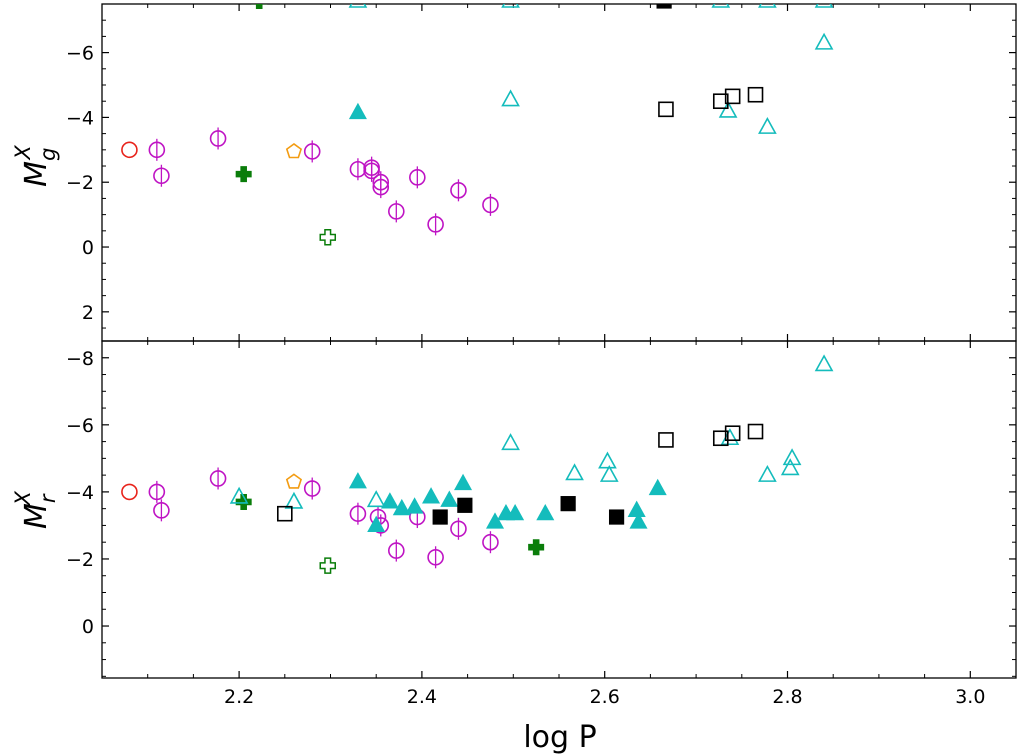  I want to click on x-tick-label: 2.2, so click(239, 697).